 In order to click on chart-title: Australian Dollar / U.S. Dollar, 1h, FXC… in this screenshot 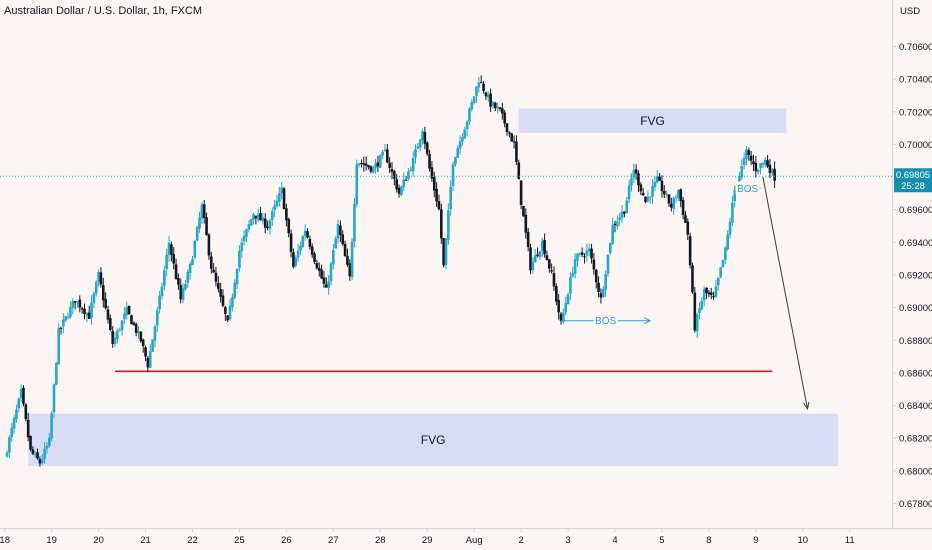, I will do `click(103, 11)`.